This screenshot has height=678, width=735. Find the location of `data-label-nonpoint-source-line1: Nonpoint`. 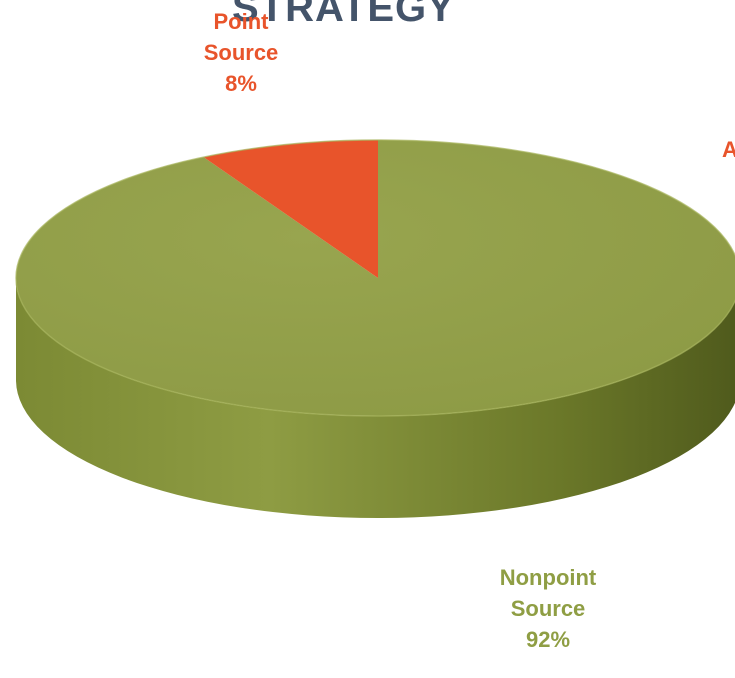

data-label-nonpoint-source-line1: Nonpoint is located at coordinates (548, 577).